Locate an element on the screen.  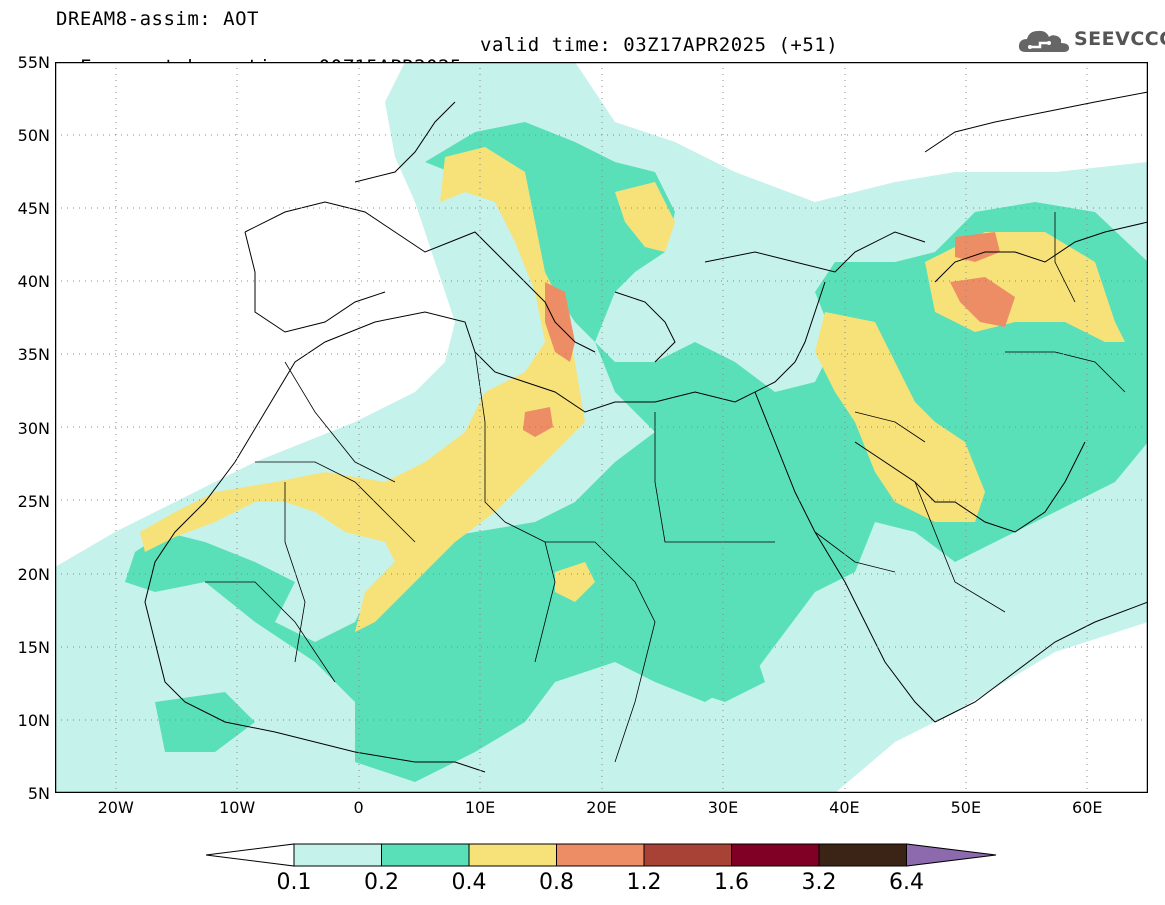
colorbar-level-label: 0.1 is located at coordinates (294, 882).